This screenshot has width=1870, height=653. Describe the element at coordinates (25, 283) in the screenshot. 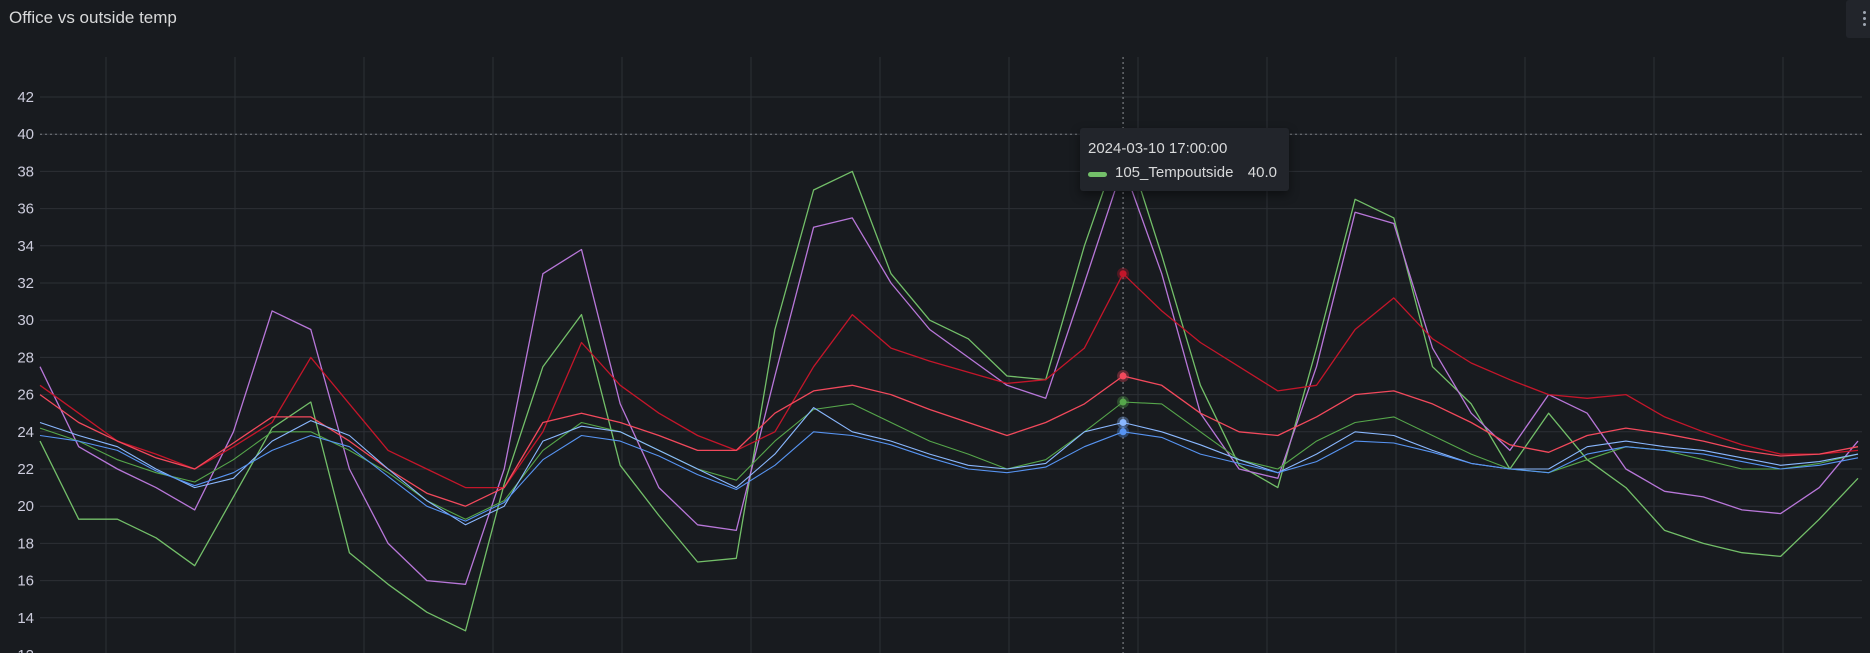

I see `y-tick-label: 32` at that location.